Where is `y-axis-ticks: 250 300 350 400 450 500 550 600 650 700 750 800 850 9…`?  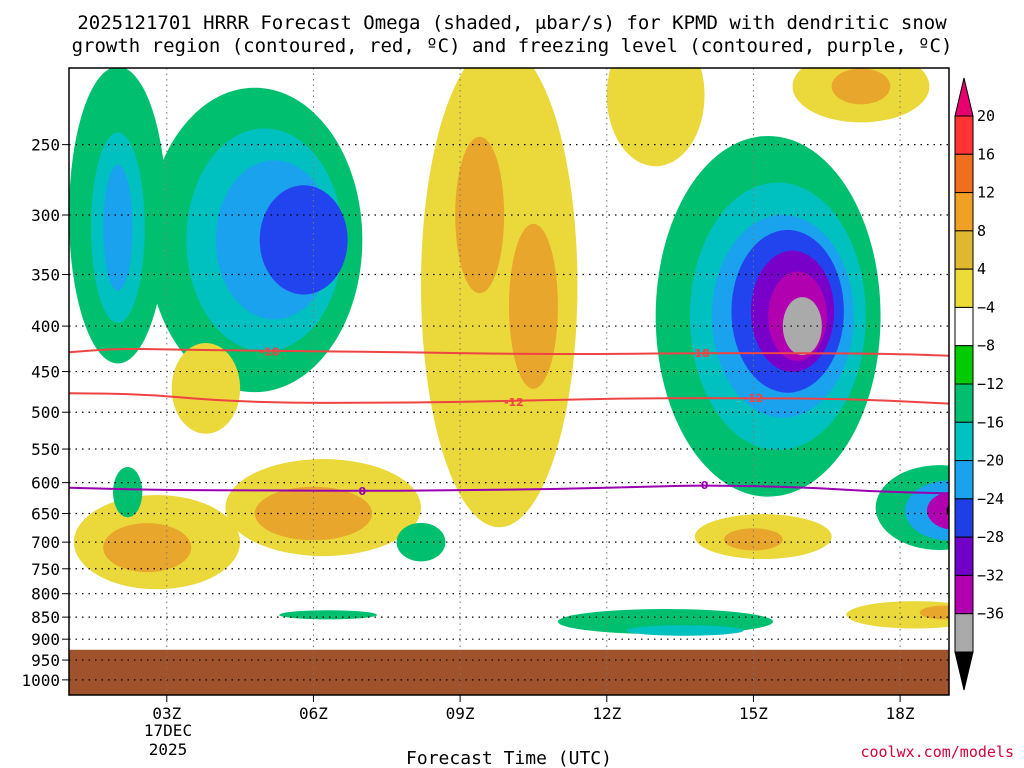 y-axis-ticks: 250 300 350 400 450 500 550 600 650 700 750 800 850 9… is located at coordinates (45, 413).